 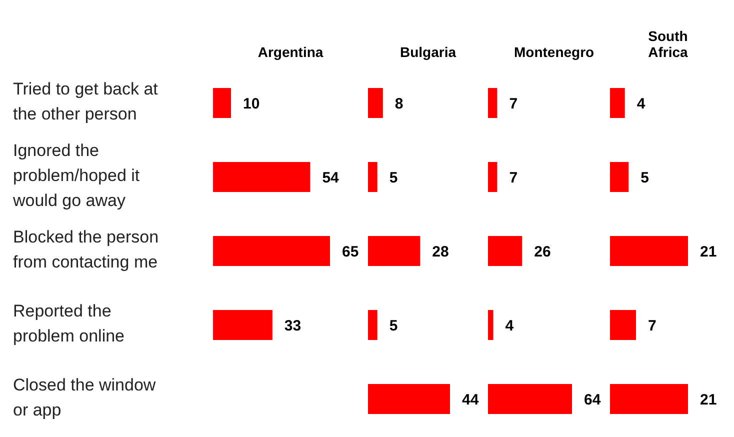 What do you see at coordinates (293, 325) in the screenshot?
I see `data-label: 33` at bounding box center [293, 325].